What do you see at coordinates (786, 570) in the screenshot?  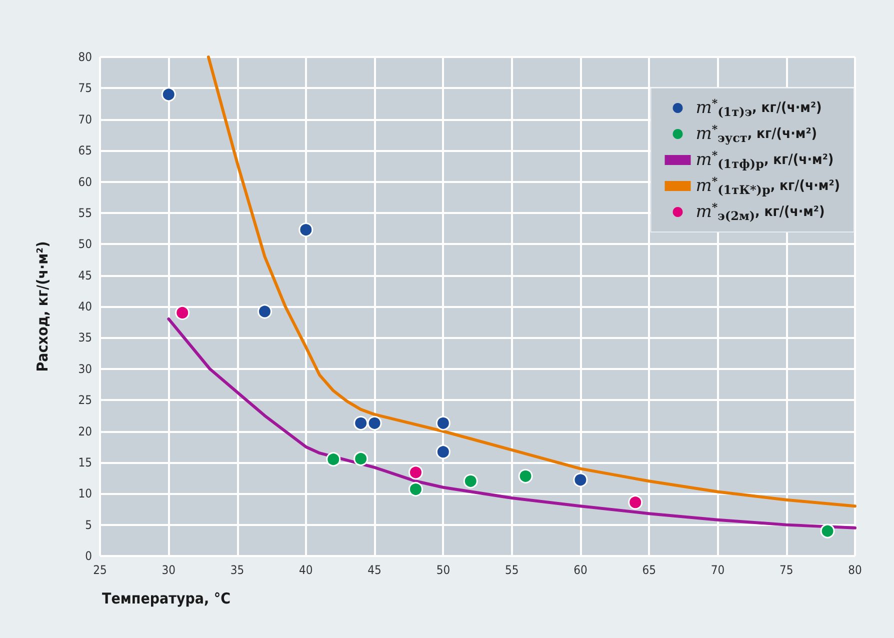 I see `x-tick-label: 75` at bounding box center [786, 570].